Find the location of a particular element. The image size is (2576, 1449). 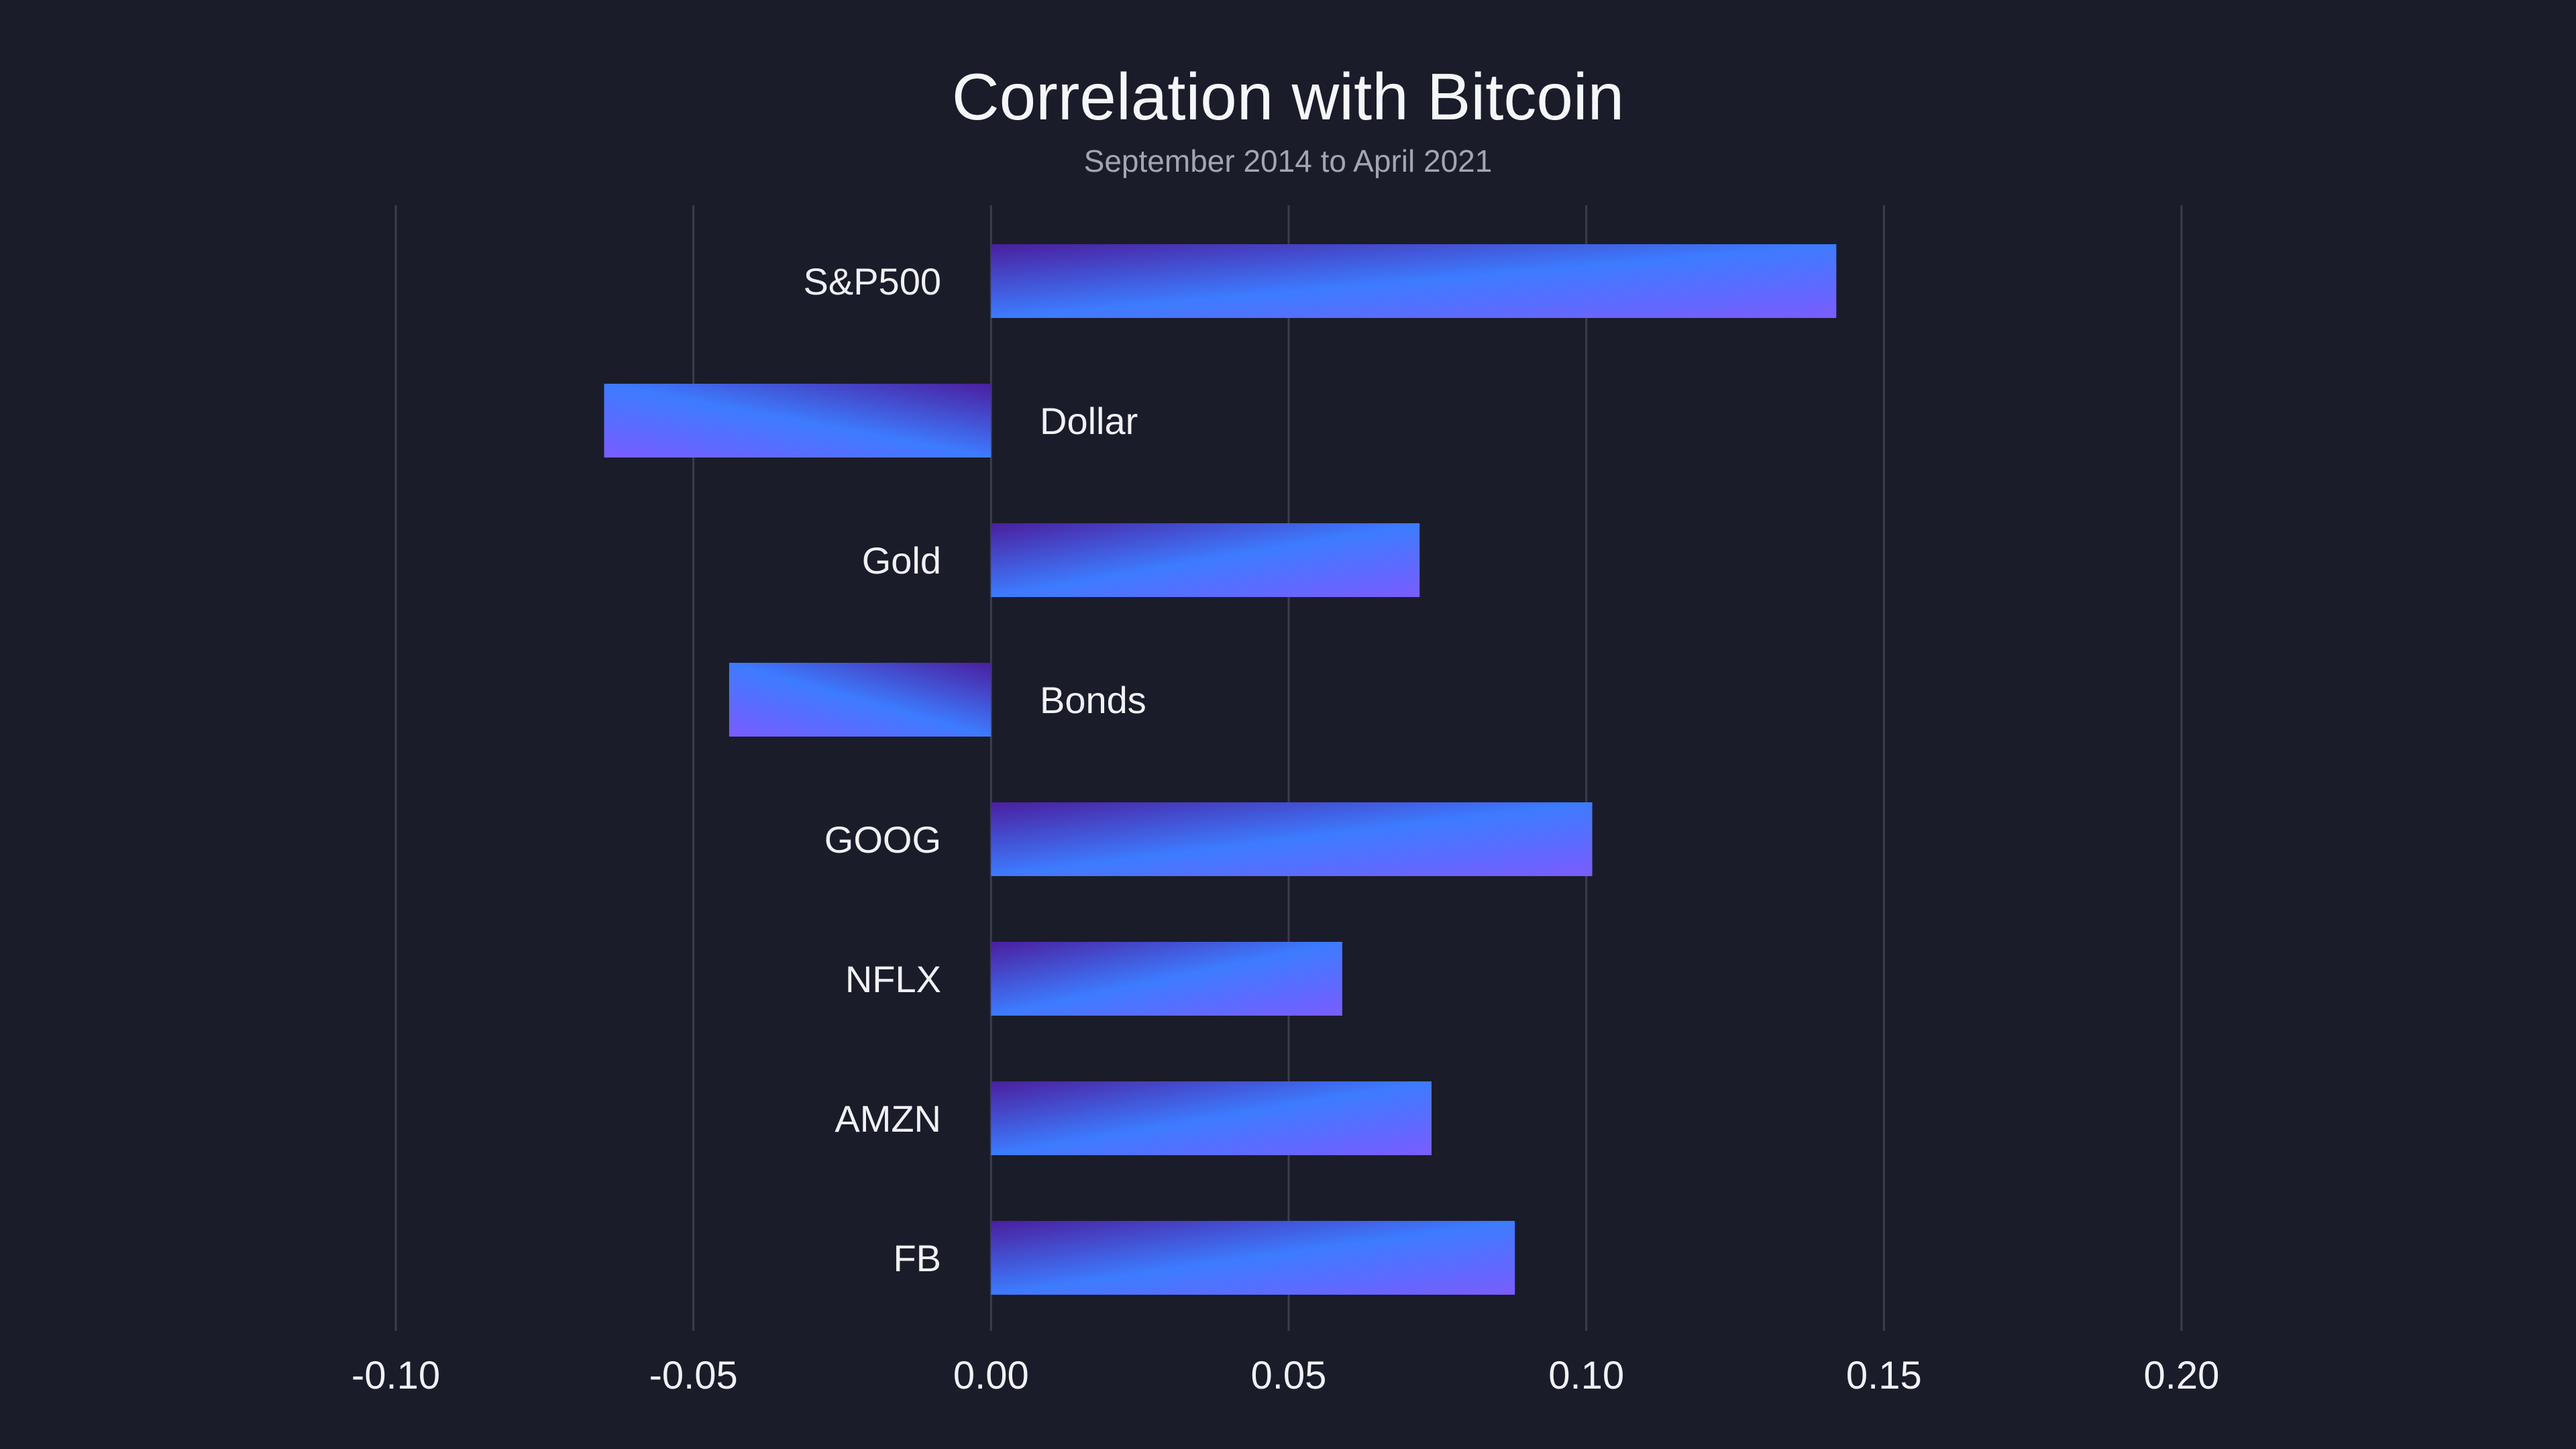

bar-nflx is located at coordinates (1166, 979).